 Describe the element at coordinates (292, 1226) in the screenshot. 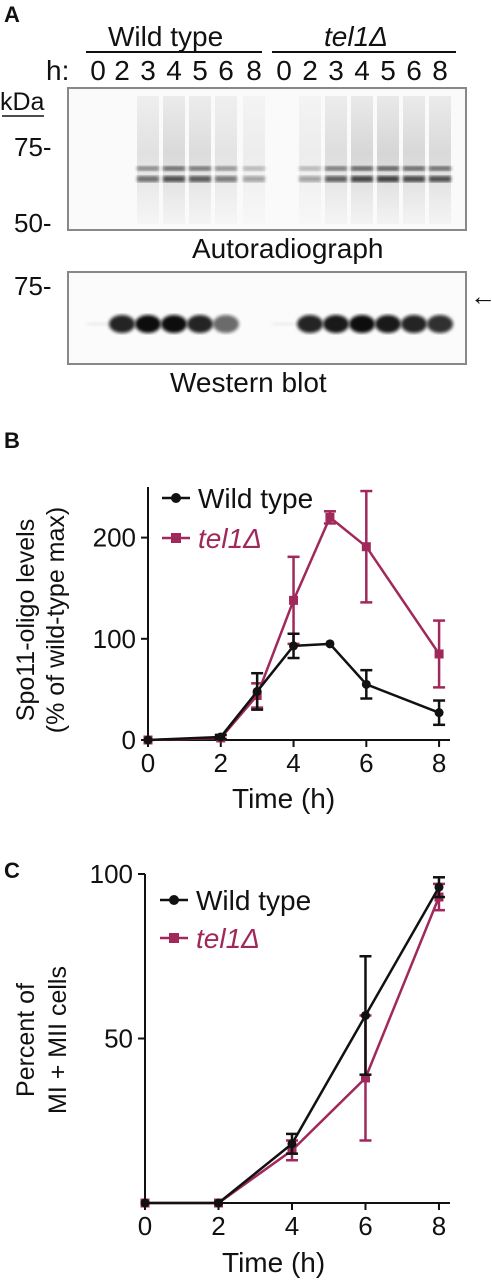

I see `x-tick-label: 4` at that location.